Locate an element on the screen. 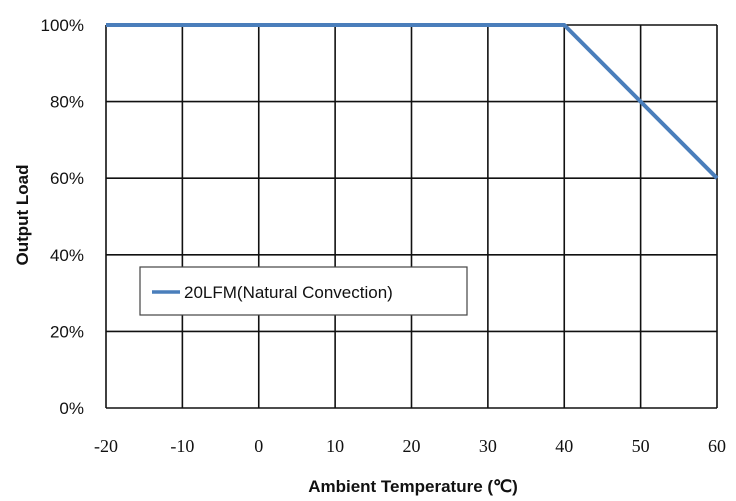  legend-box is located at coordinates (303, 291).